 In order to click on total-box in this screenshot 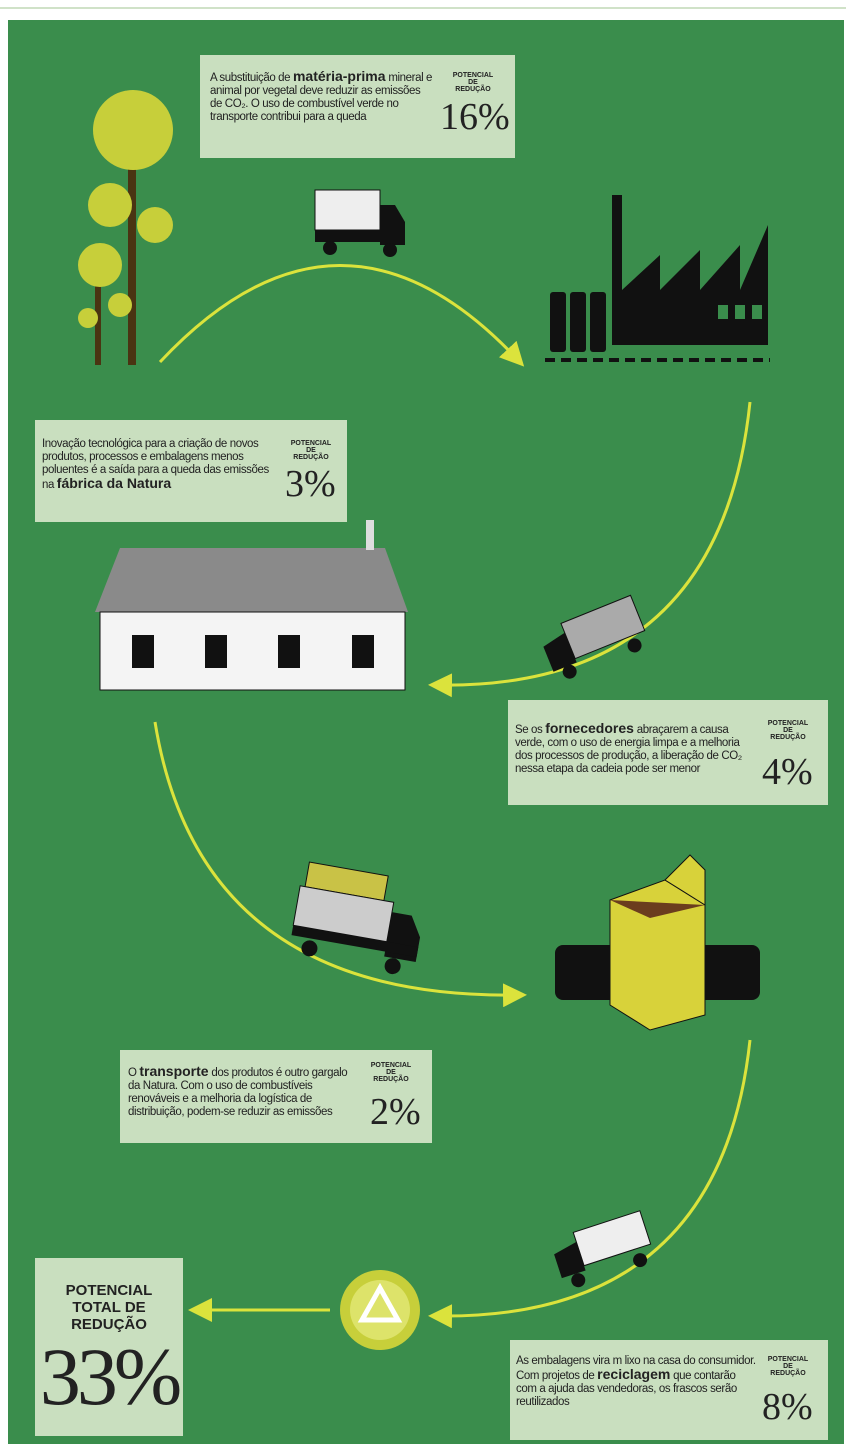, I will do `click(109, 1347)`.